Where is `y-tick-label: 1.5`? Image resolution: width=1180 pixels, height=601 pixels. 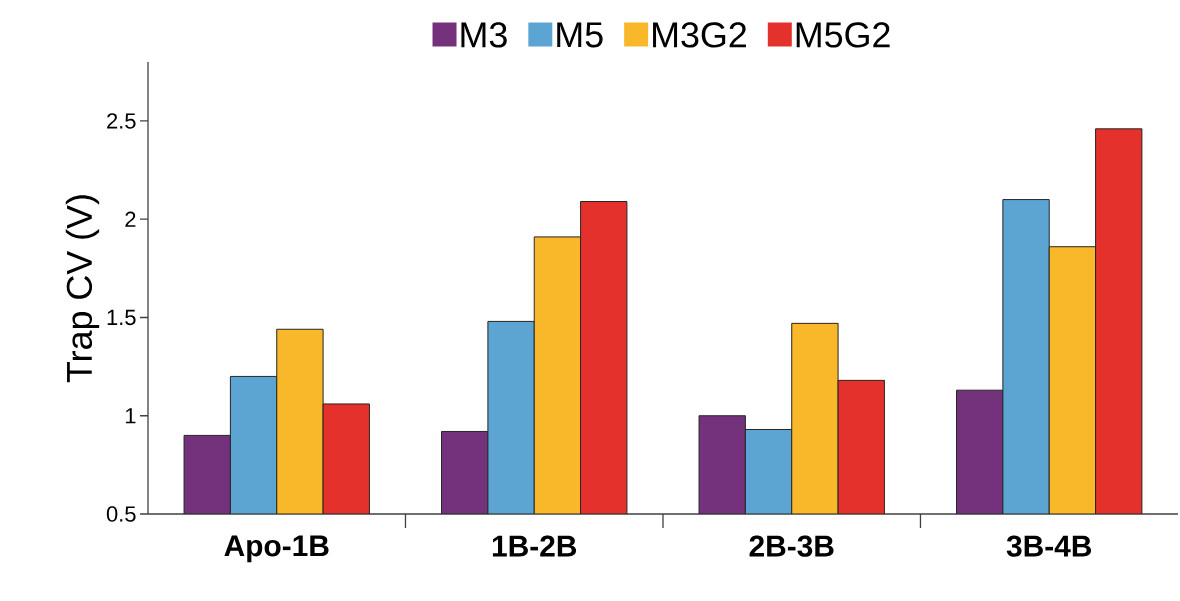 y-tick-label: 1.5 is located at coordinates (121, 317).